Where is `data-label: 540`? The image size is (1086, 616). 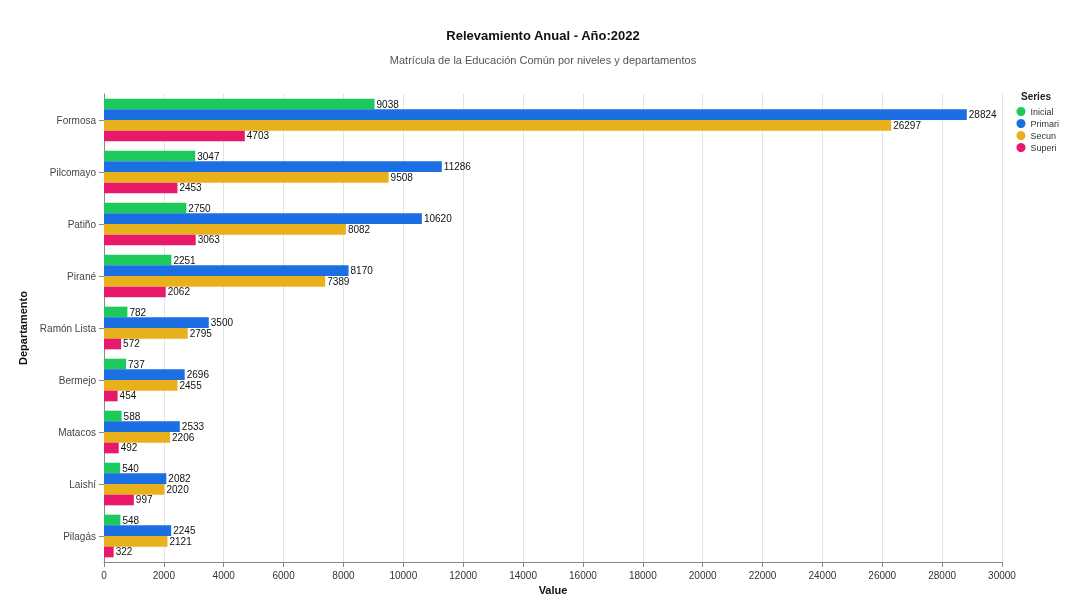 data-label: 540 is located at coordinates (131, 468).